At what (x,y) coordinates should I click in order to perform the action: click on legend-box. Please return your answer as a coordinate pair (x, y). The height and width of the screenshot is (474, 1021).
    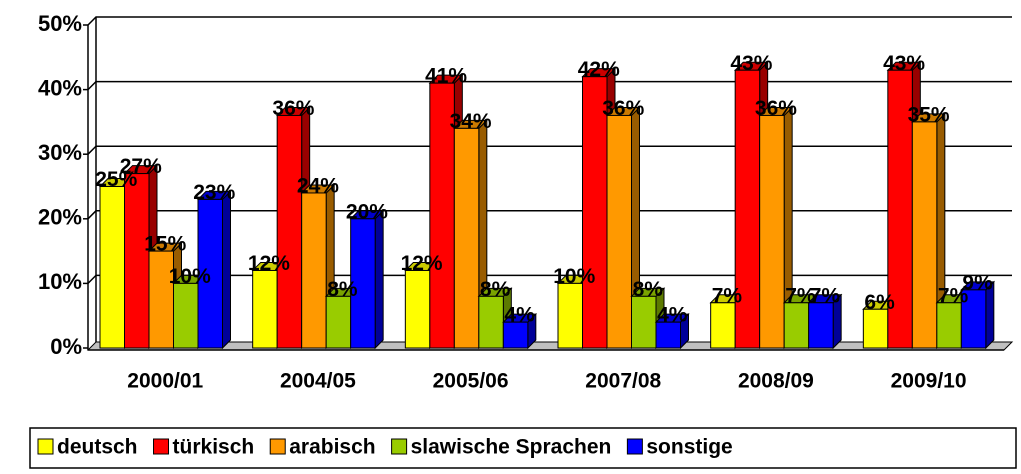
    Looking at the image, I should click on (523, 448).